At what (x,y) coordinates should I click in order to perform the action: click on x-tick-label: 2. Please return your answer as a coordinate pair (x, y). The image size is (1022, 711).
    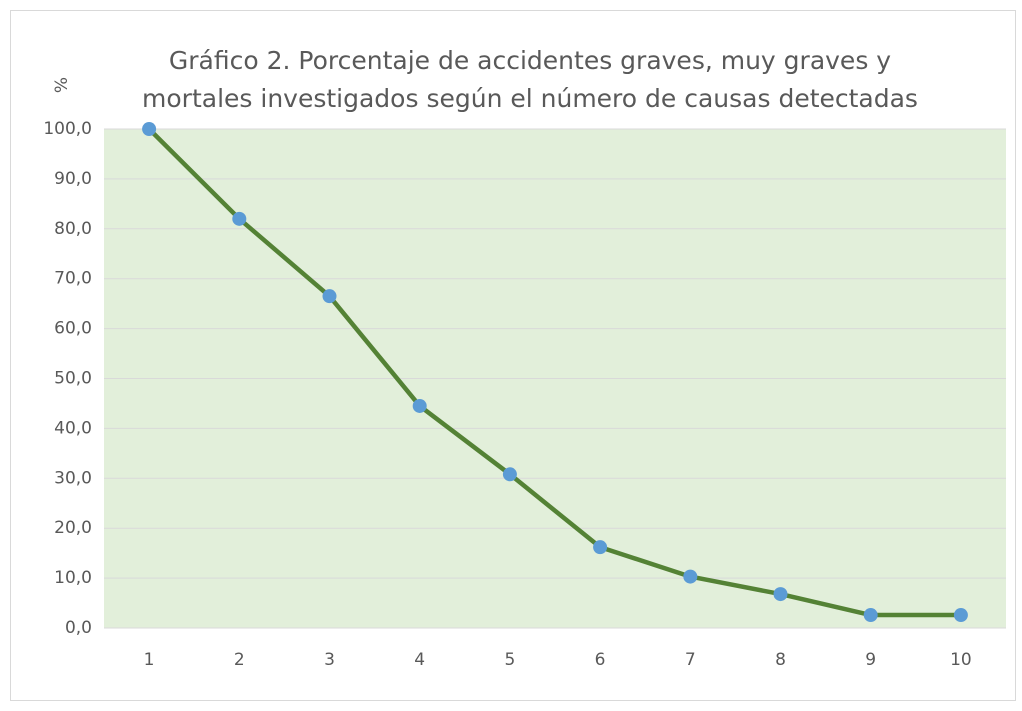
    Looking at the image, I should click on (239, 660).